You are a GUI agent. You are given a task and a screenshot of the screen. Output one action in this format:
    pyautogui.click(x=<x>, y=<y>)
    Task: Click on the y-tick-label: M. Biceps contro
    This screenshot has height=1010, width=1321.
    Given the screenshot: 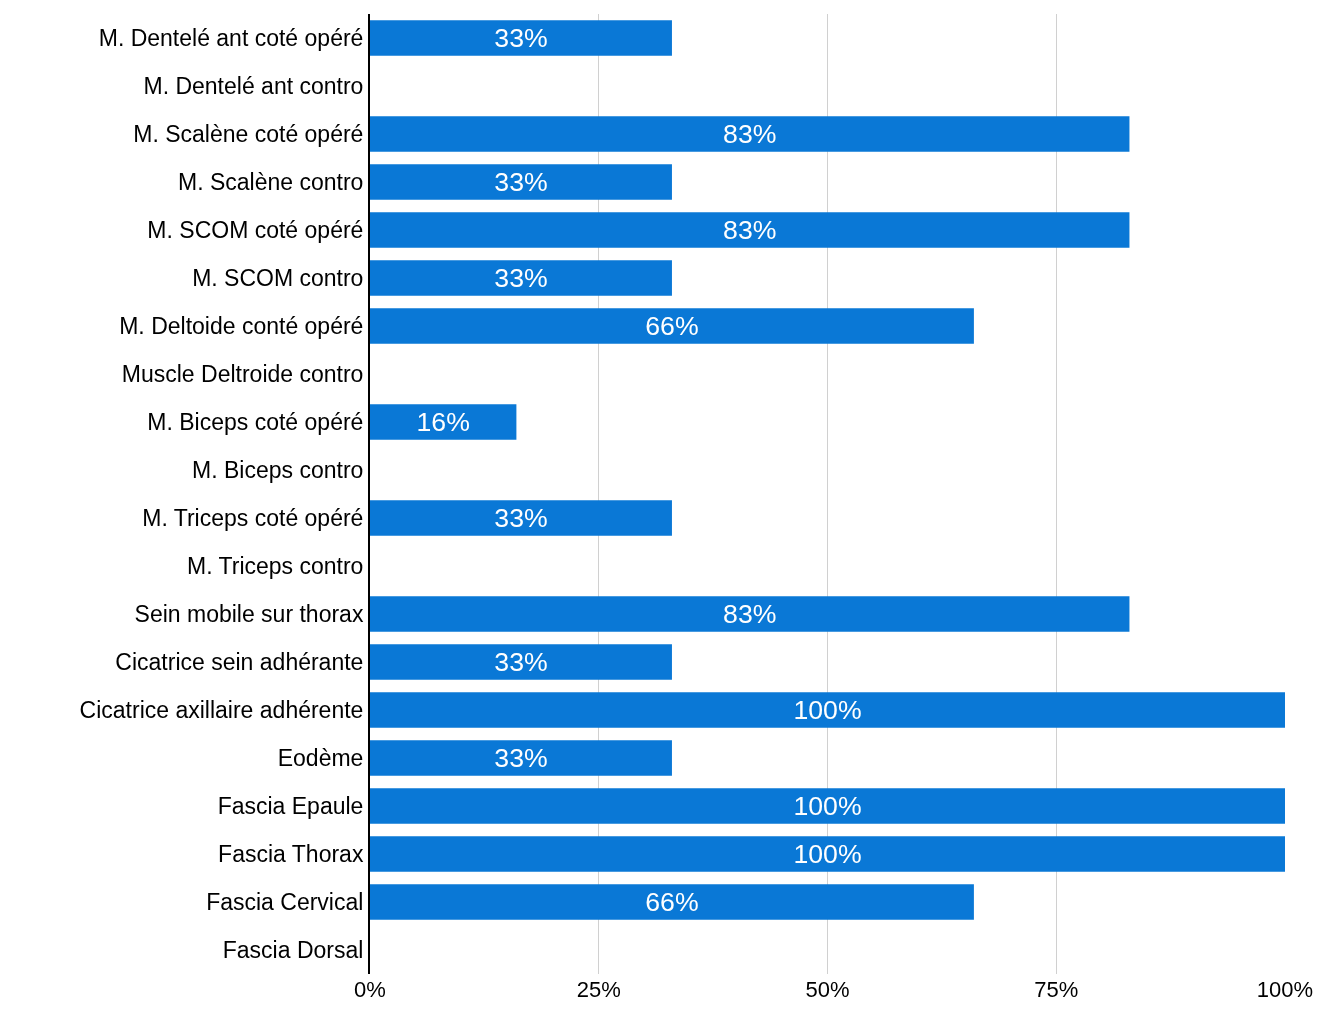 What is the action you would take?
    pyautogui.click(x=278, y=470)
    